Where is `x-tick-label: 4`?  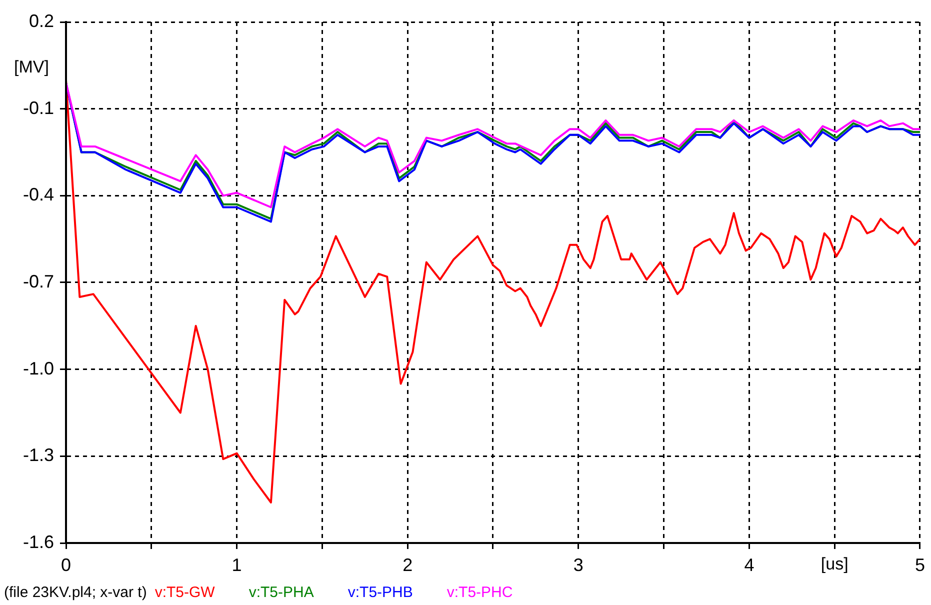 x-tick-label: 4 is located at coordinates (749, 564).